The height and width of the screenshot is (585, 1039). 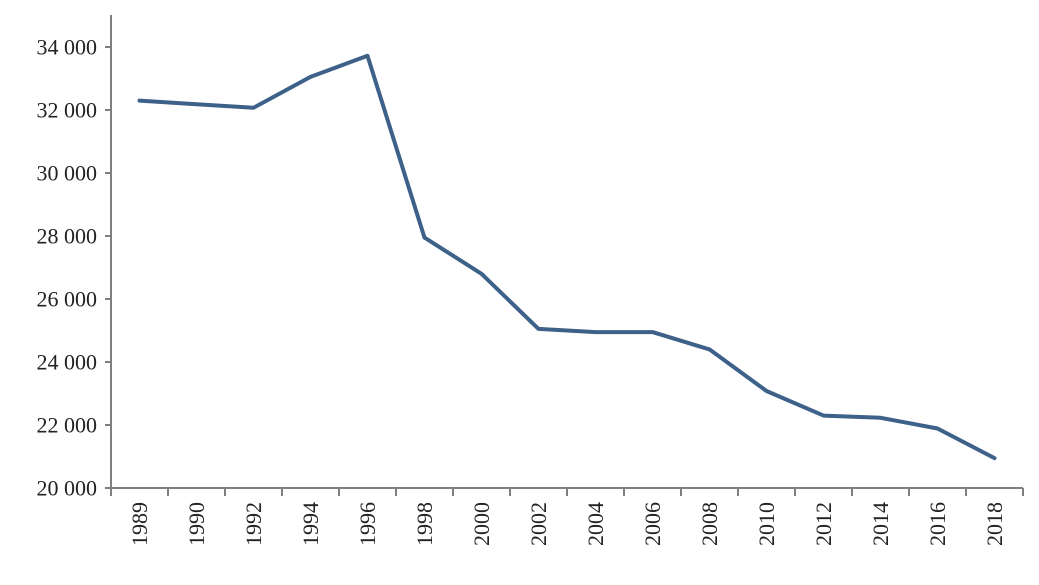 I want to click on x-tick-label: 1994, so click(x=310, y=524).